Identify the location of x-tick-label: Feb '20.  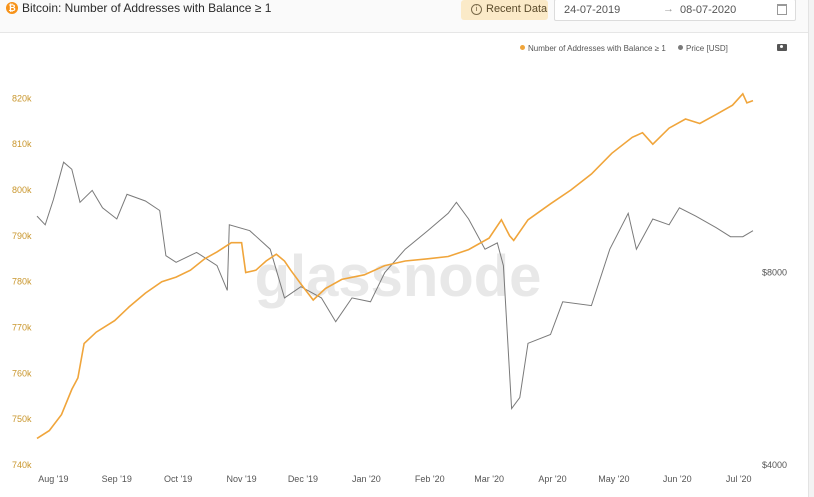
(430, 479).